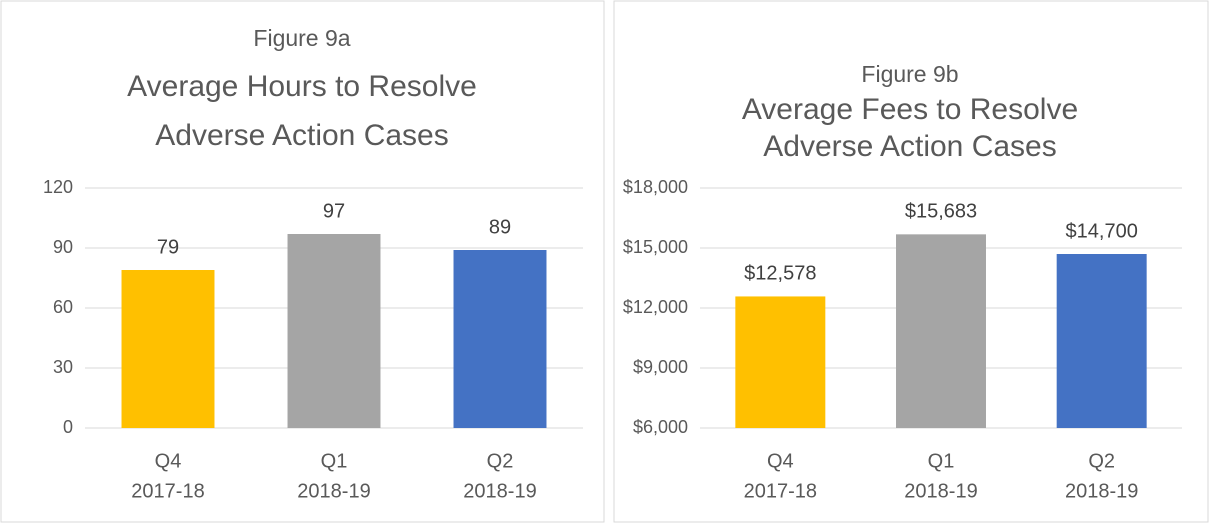 The image size is (1209, 523). What do you see at coordinates (655, 247) in the screenshot?
I see `y-tick-label: $15,000` at bounding box center [655, 247].